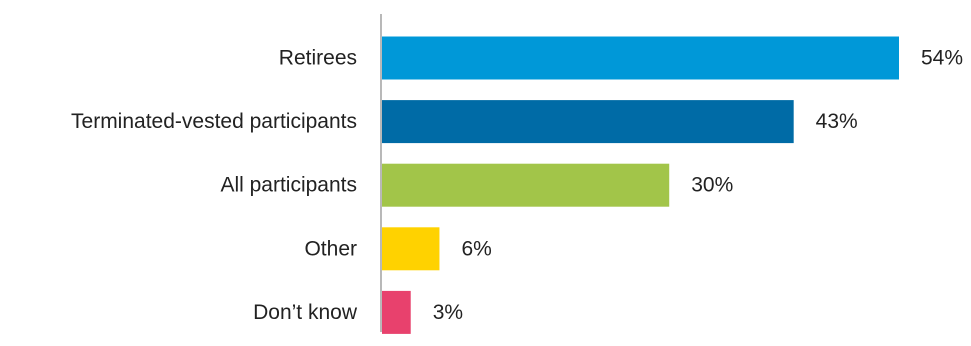  What do you see at coordinates (396, 312) in the screenshot?
I see `bar-don-t-know` at bounding box center [396, 312].